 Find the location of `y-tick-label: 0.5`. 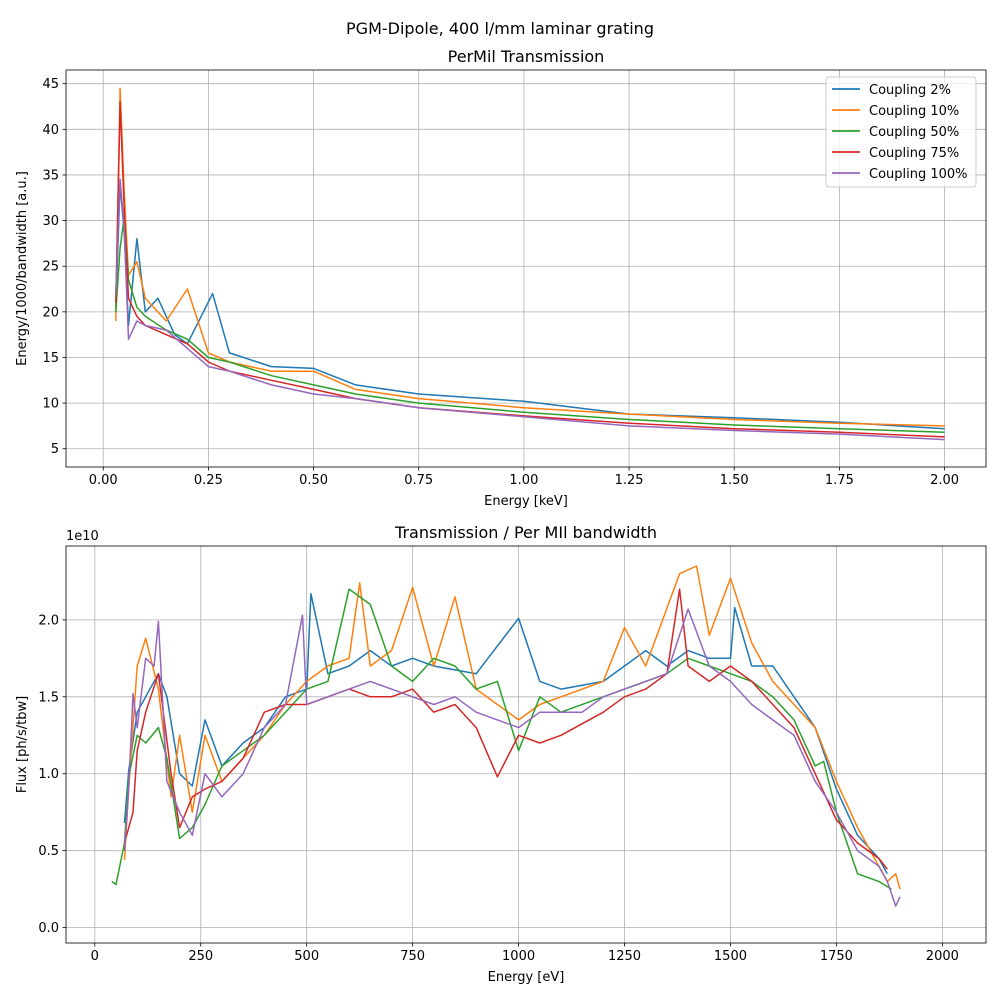

y-tick-label: 0.5 is located at coordinates (48, 851).